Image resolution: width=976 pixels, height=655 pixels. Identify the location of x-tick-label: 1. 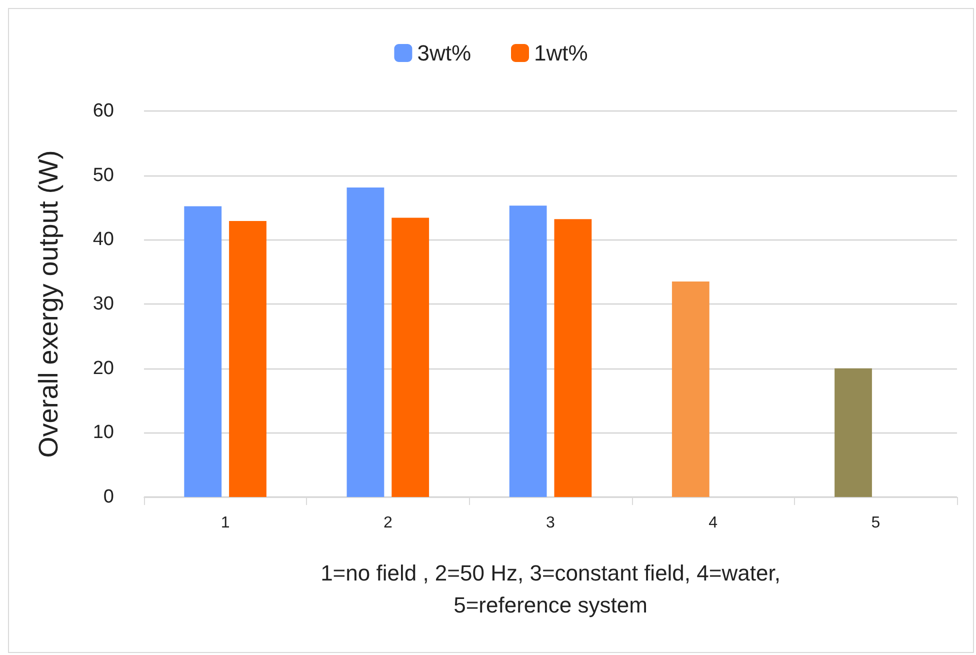
(225, 523).